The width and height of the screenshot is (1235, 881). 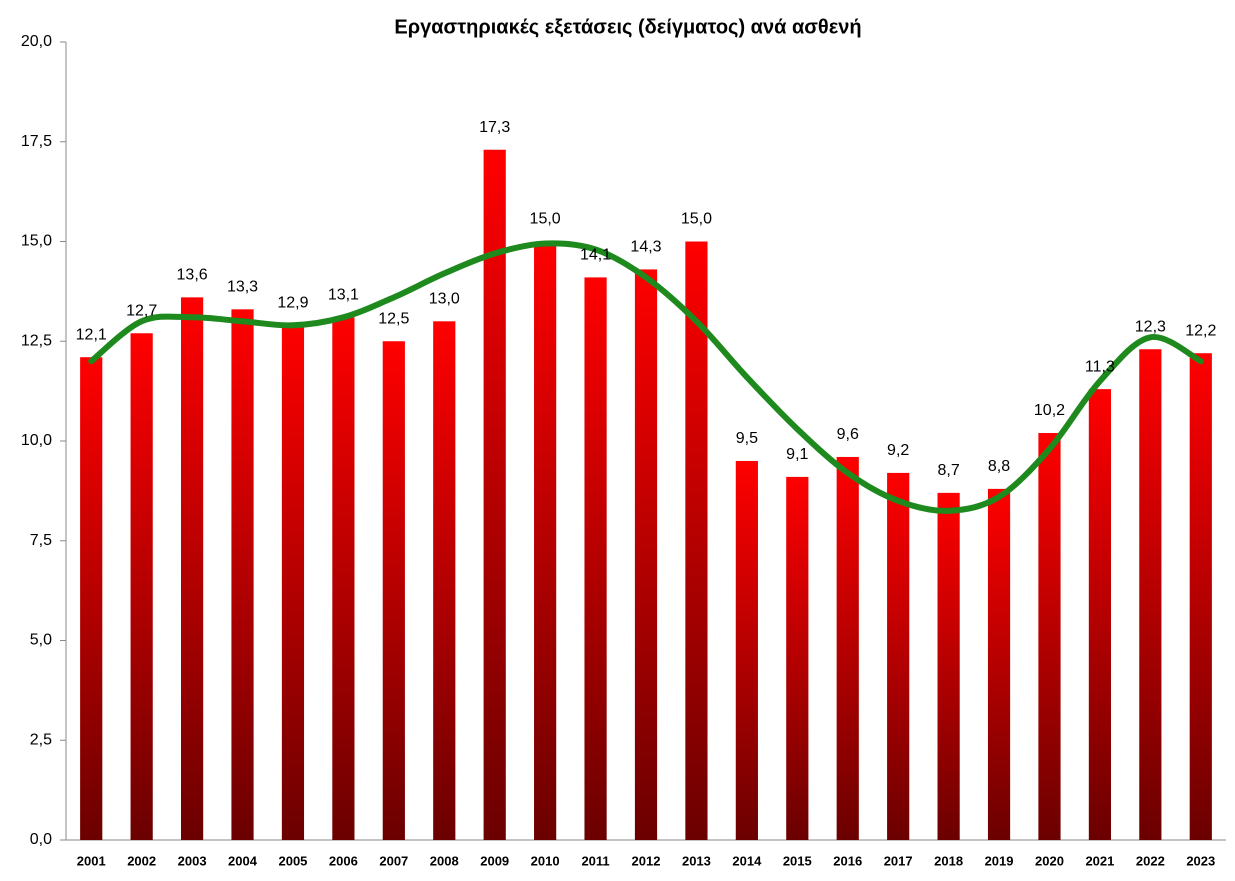 I want to click on x-tick-label: 2021, so click(x=1099, y=860).